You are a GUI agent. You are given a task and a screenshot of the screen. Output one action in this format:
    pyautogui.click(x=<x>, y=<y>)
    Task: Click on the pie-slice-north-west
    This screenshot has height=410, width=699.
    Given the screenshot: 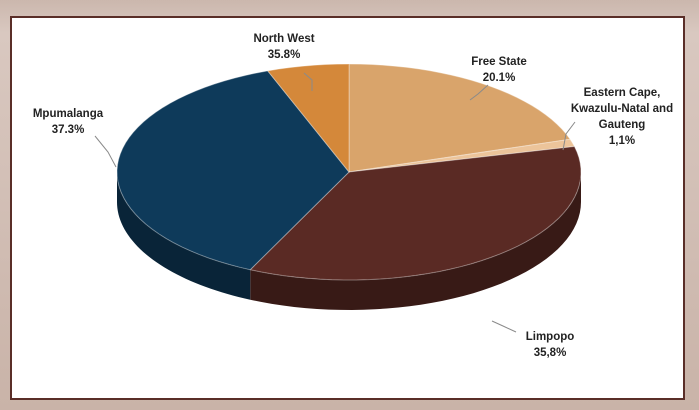 What is the action you would take?
    pyautogui.click(x=308, y=118)
    